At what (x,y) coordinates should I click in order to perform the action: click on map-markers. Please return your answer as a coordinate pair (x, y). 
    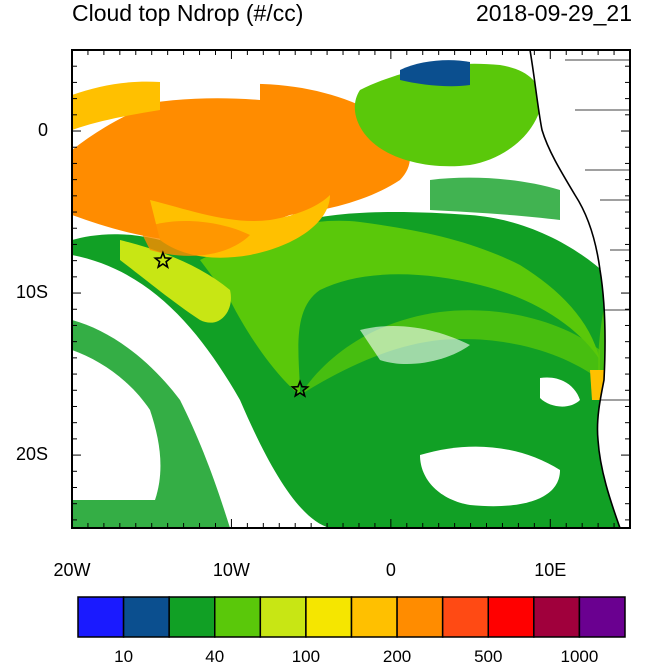
    Looking at the image, I should click on (231, 324).